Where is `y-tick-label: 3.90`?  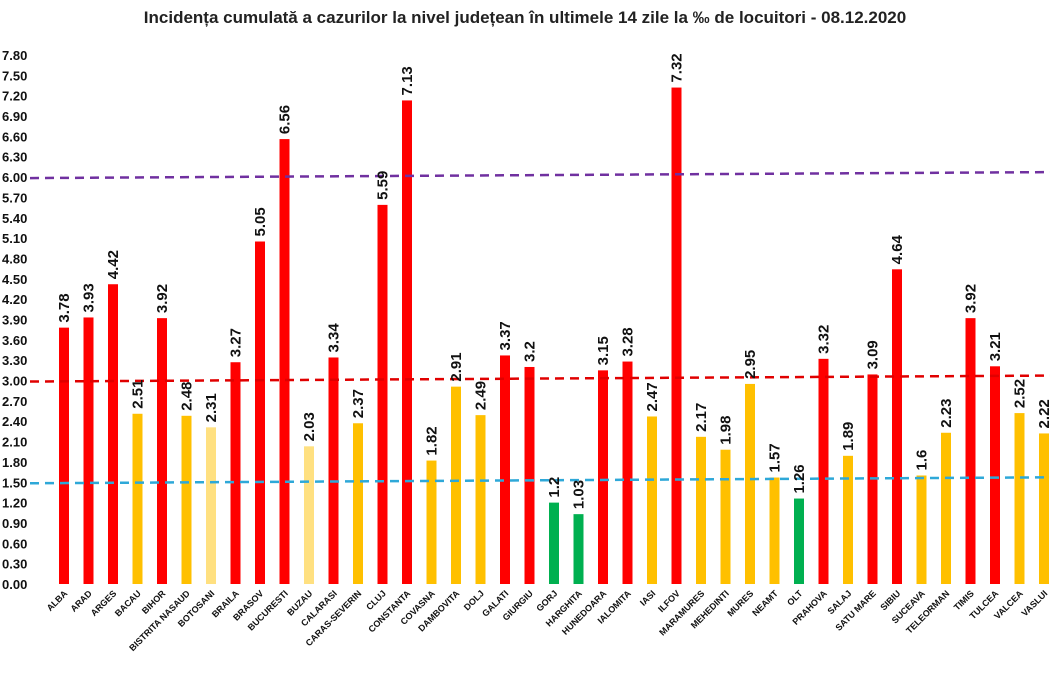 y-tick-label: 3.90 is located at coordinates (14, 320).